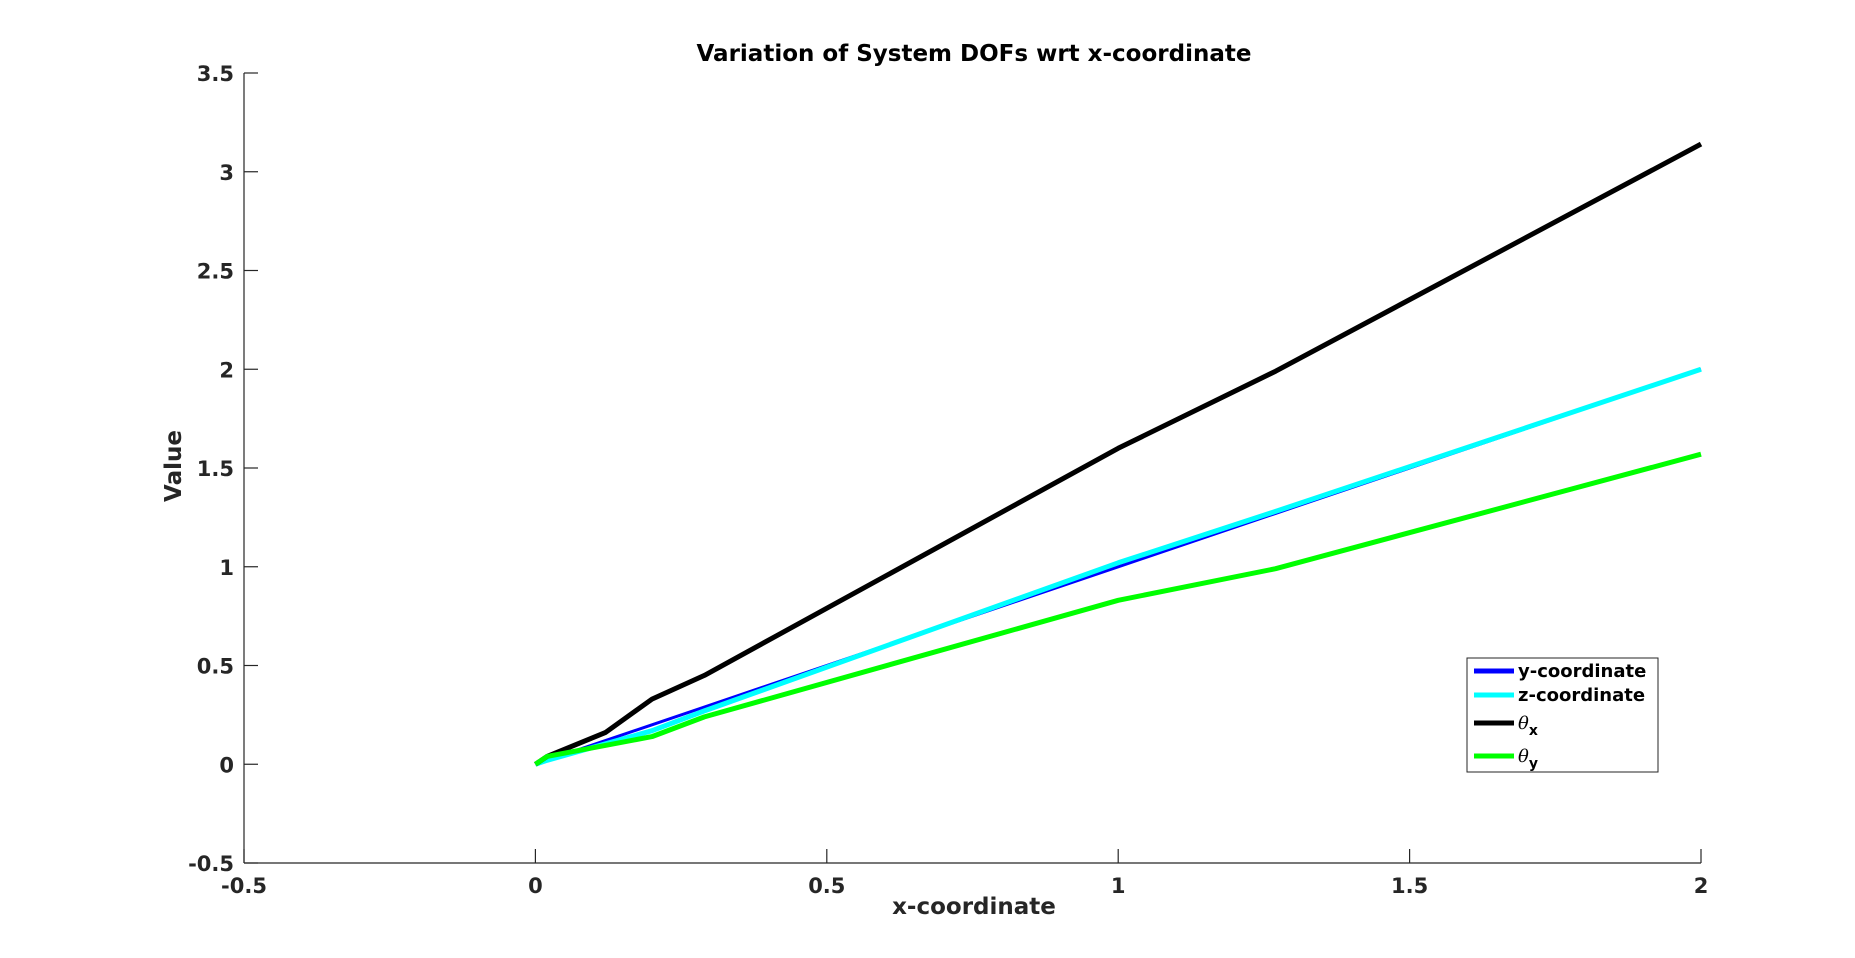 This screenshot has width=1855, height=958. Describe the element at coordinates (215, 667) in the screenshot. I see `y-tick-label: 0.5` at that location.